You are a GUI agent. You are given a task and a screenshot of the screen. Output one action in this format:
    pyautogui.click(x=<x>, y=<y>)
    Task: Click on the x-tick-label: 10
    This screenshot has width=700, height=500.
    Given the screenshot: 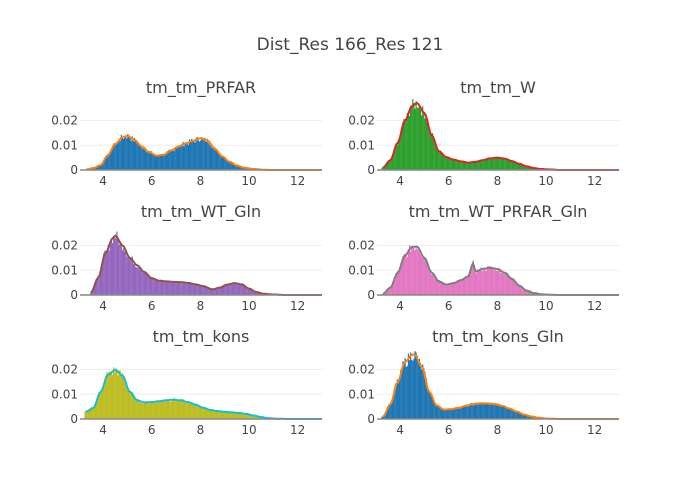 What is the action you would take?
    pyautogui.click(x=545, y=306)
    